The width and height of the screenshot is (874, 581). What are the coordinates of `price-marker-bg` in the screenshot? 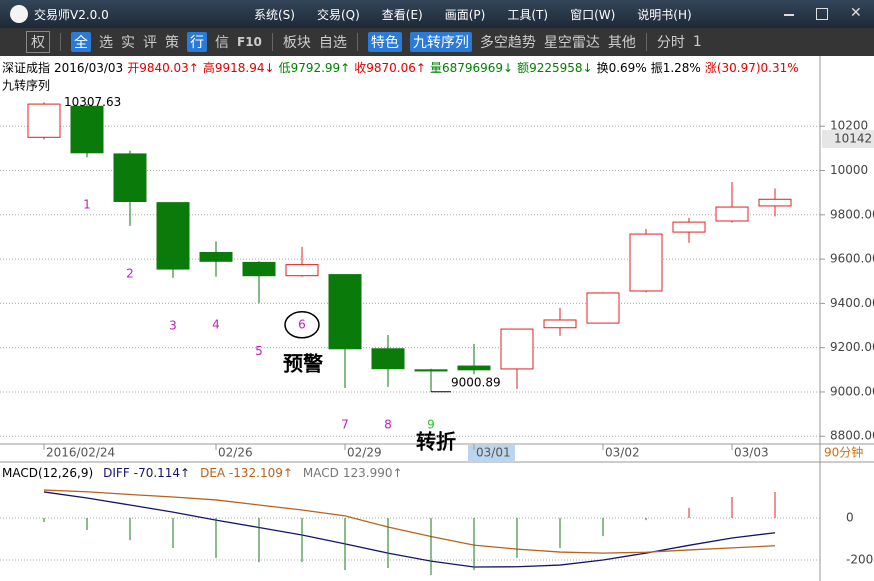 It's located at (848, 139).